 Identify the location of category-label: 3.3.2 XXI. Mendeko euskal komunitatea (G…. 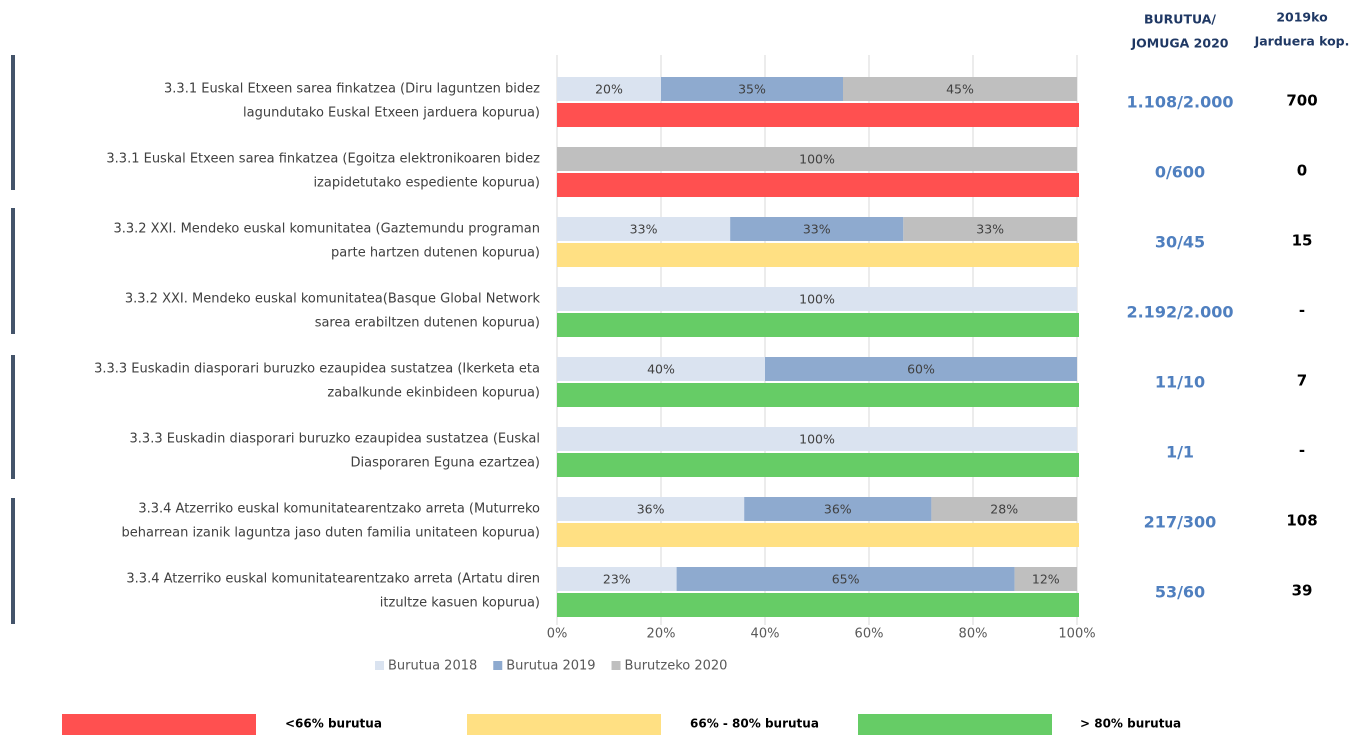
(326, 229).